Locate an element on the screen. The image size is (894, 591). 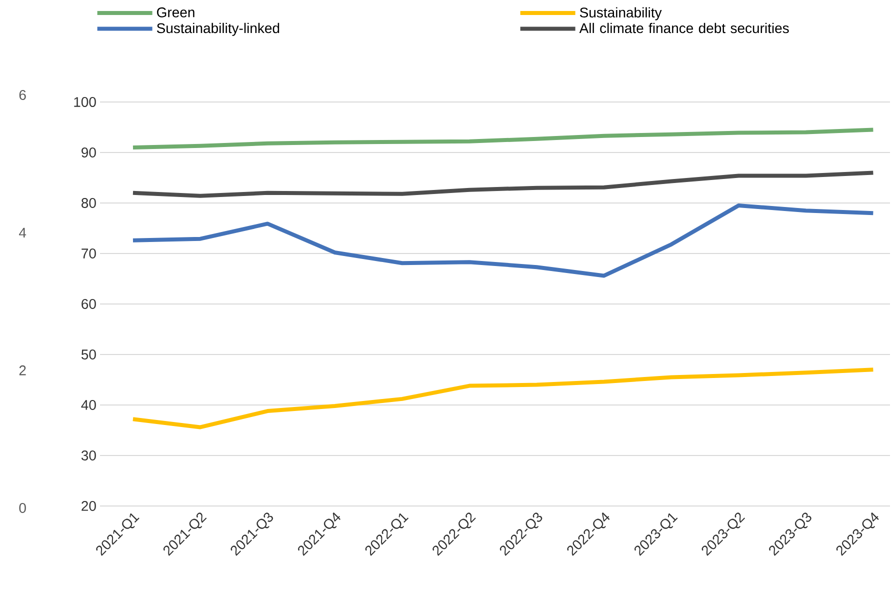
y2-tick-label: 2 is located at coordinates (22, 370).